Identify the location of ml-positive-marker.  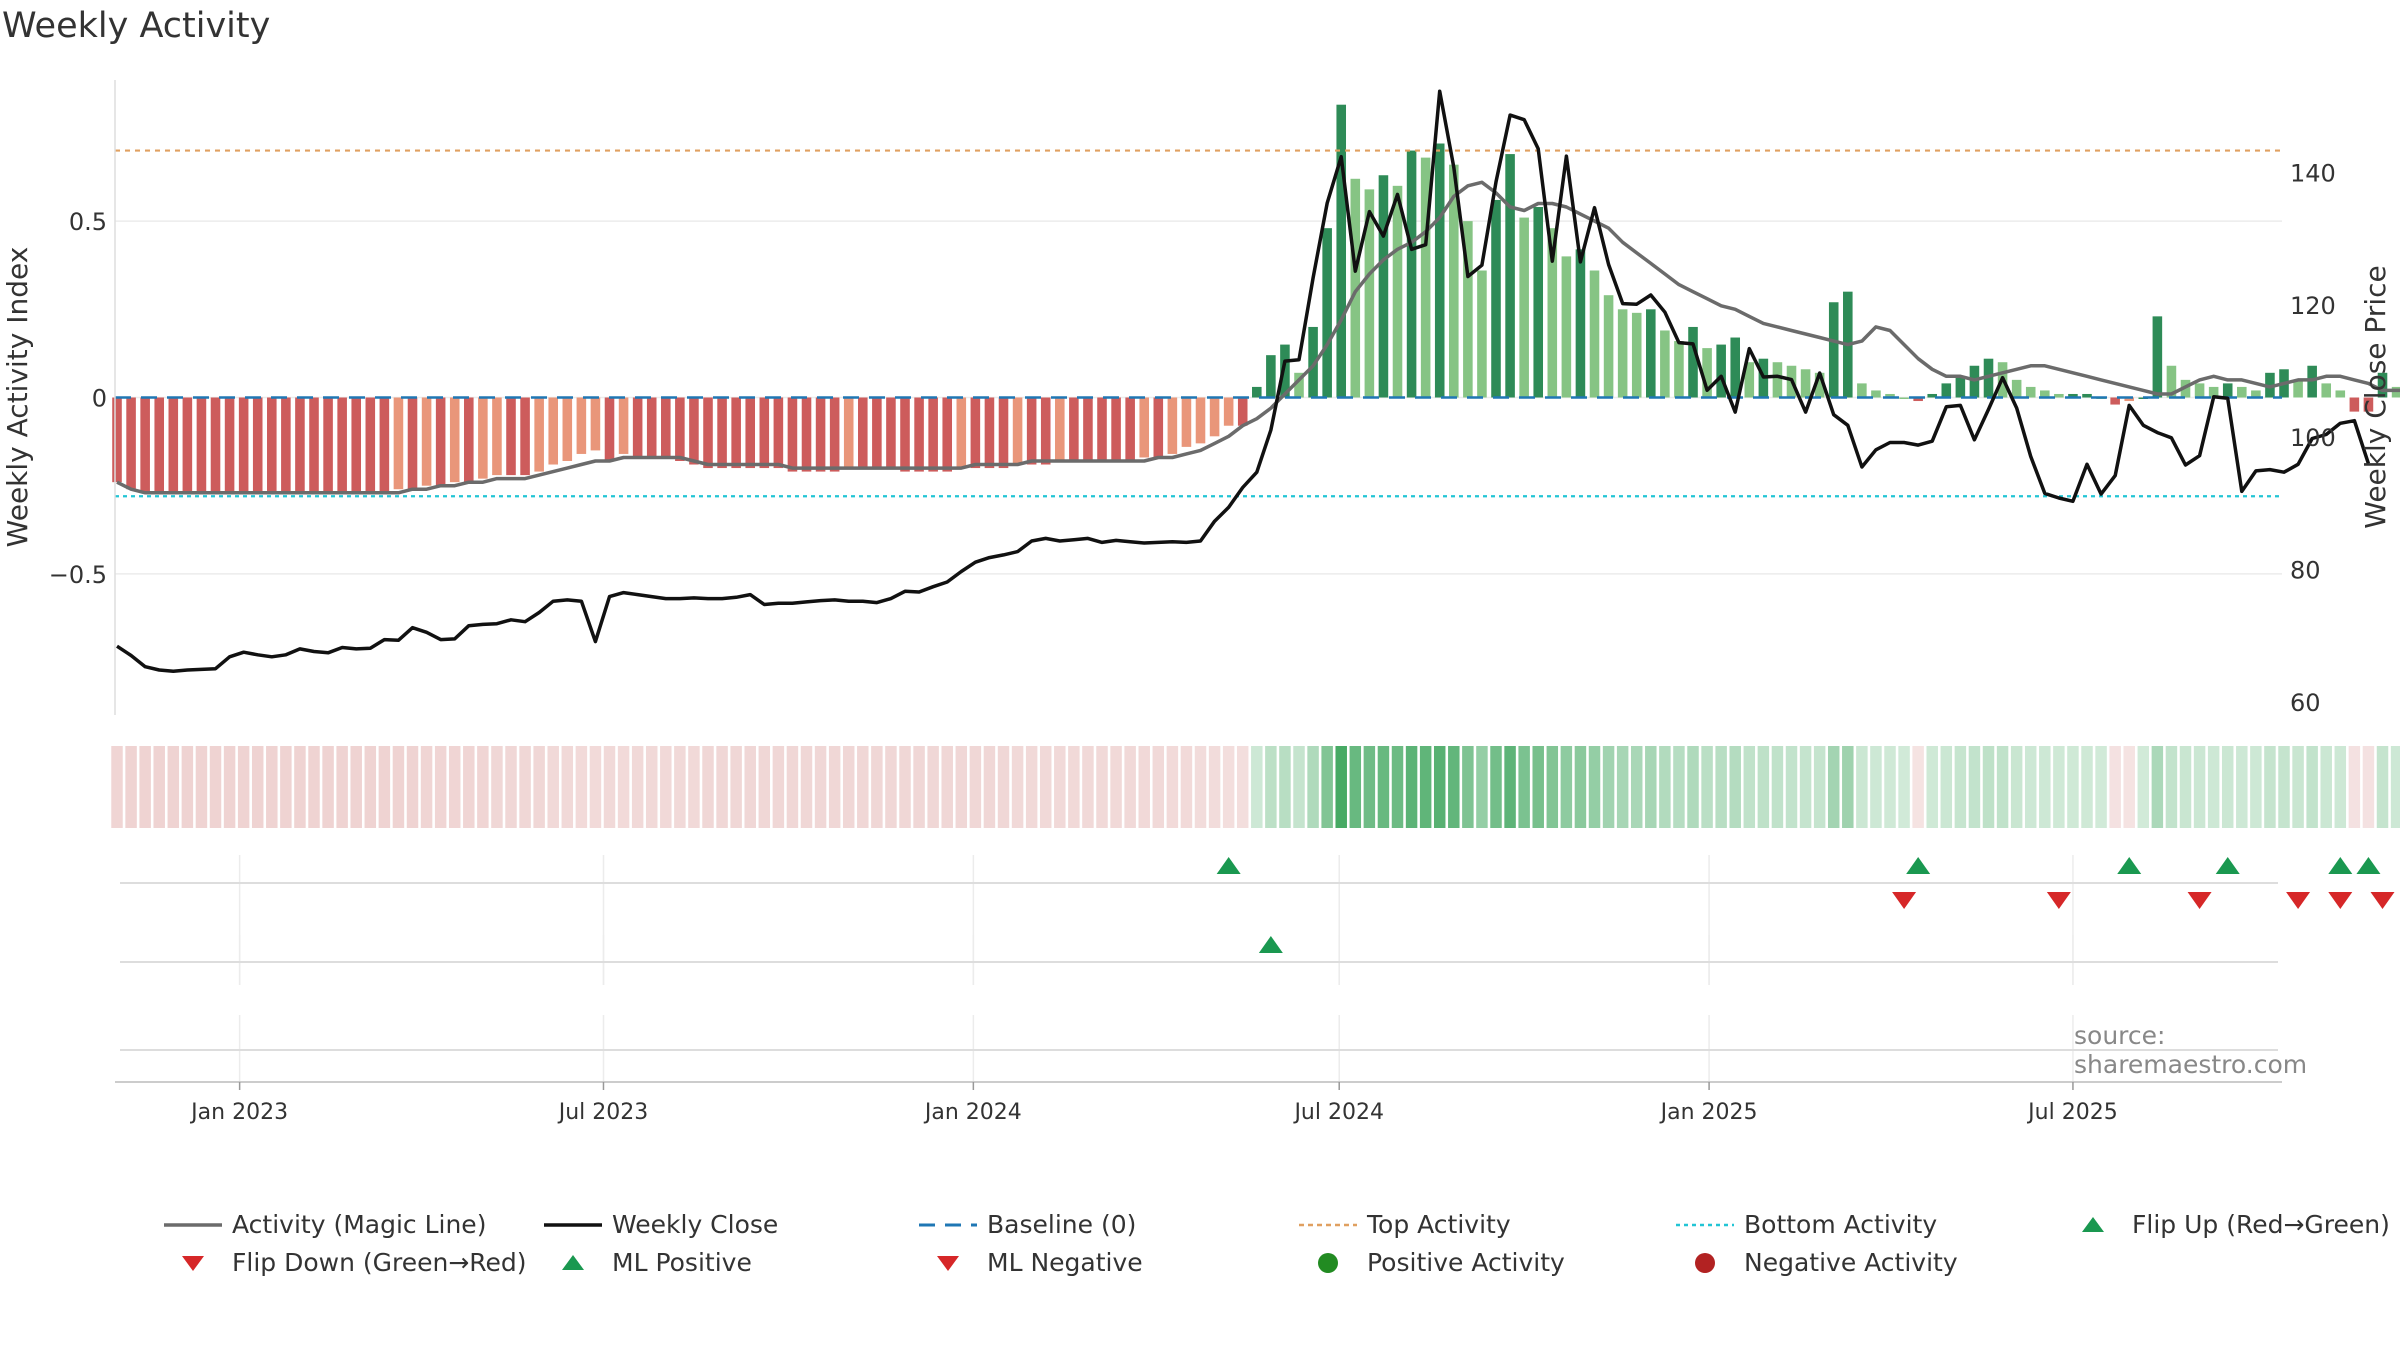
(1270, 944).